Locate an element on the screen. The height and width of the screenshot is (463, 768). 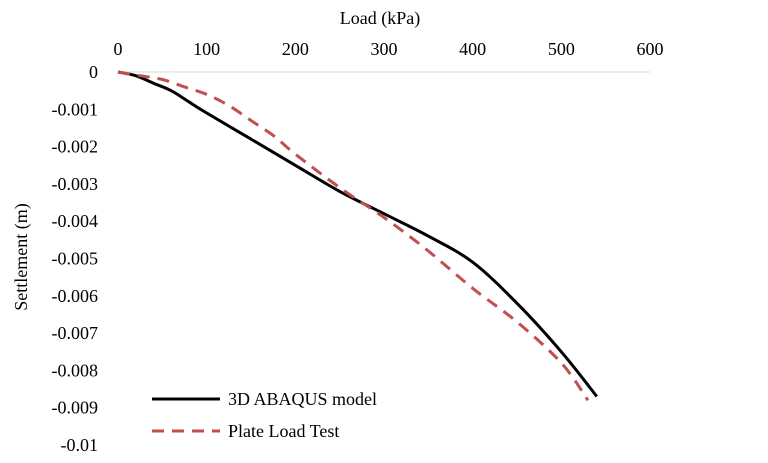
x-tick-label: 400 is located at coordinates (472, 49).